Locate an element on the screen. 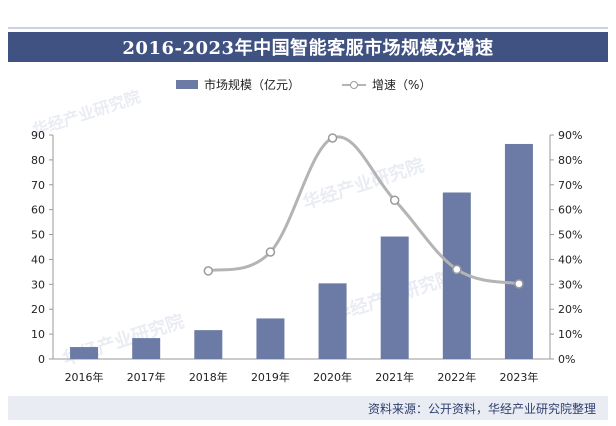 Image resolution: width=616 pixels, height=426 pixels. legend-item-line: 增速（%） is located at coordinates (386, 84).